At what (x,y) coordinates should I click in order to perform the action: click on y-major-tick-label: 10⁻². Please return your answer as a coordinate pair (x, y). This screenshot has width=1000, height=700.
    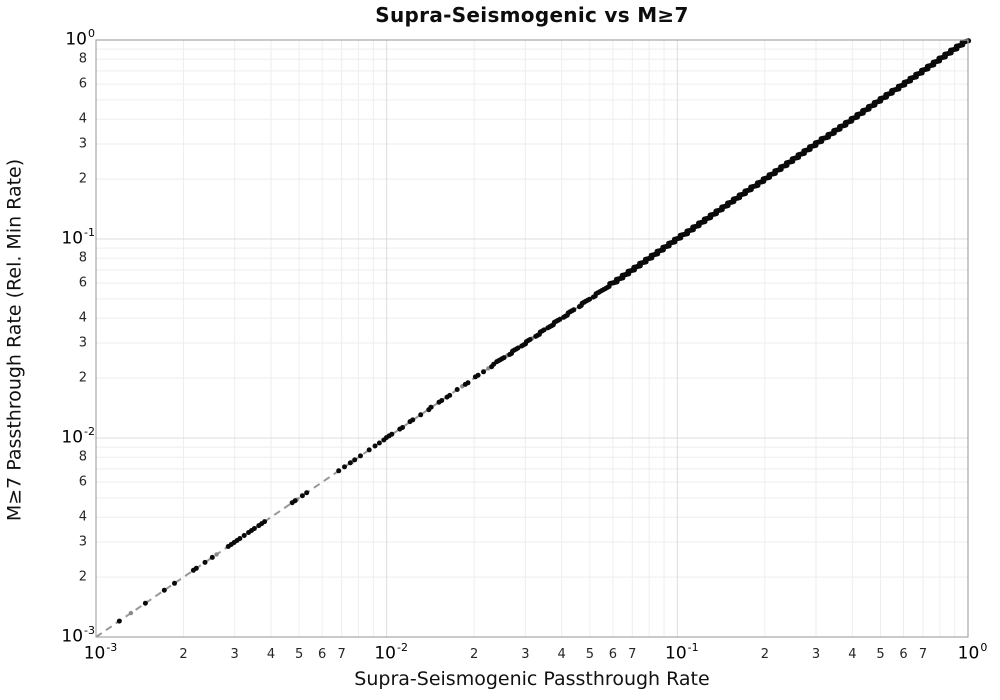
    Looking at the image, I should click on (78, 436).